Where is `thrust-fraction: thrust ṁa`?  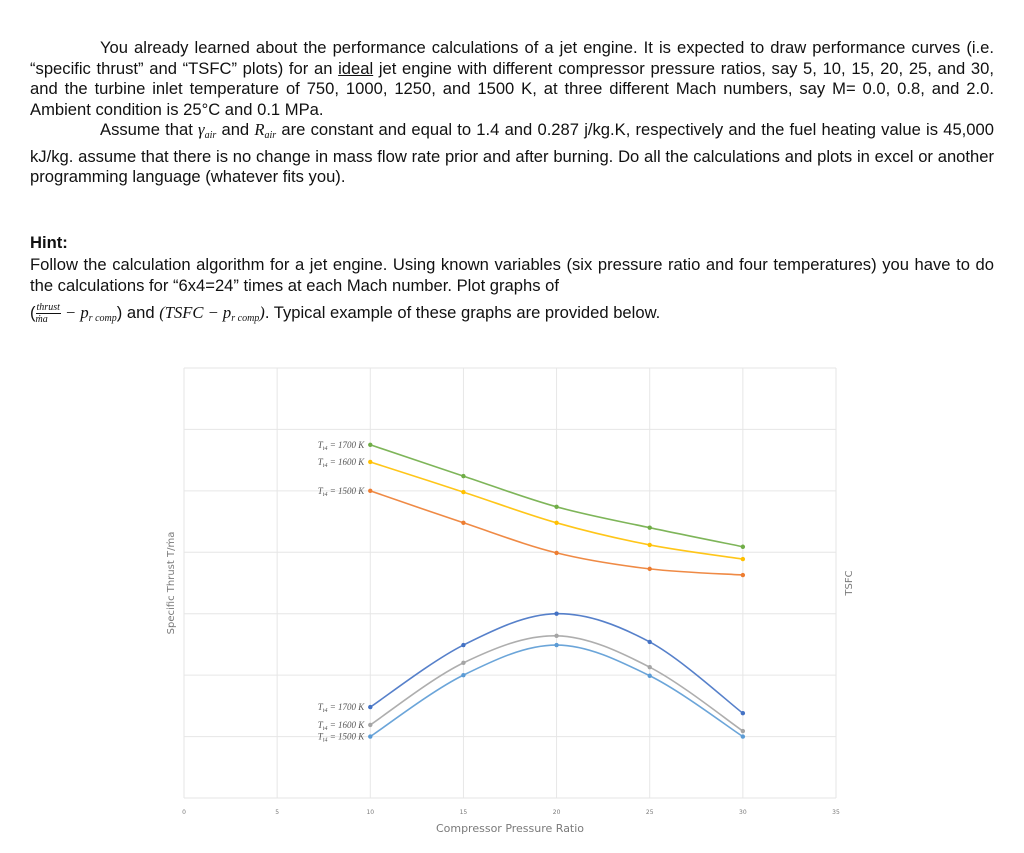 thrust-fraction: thrust ṁa is located at coordinates (48, 313).